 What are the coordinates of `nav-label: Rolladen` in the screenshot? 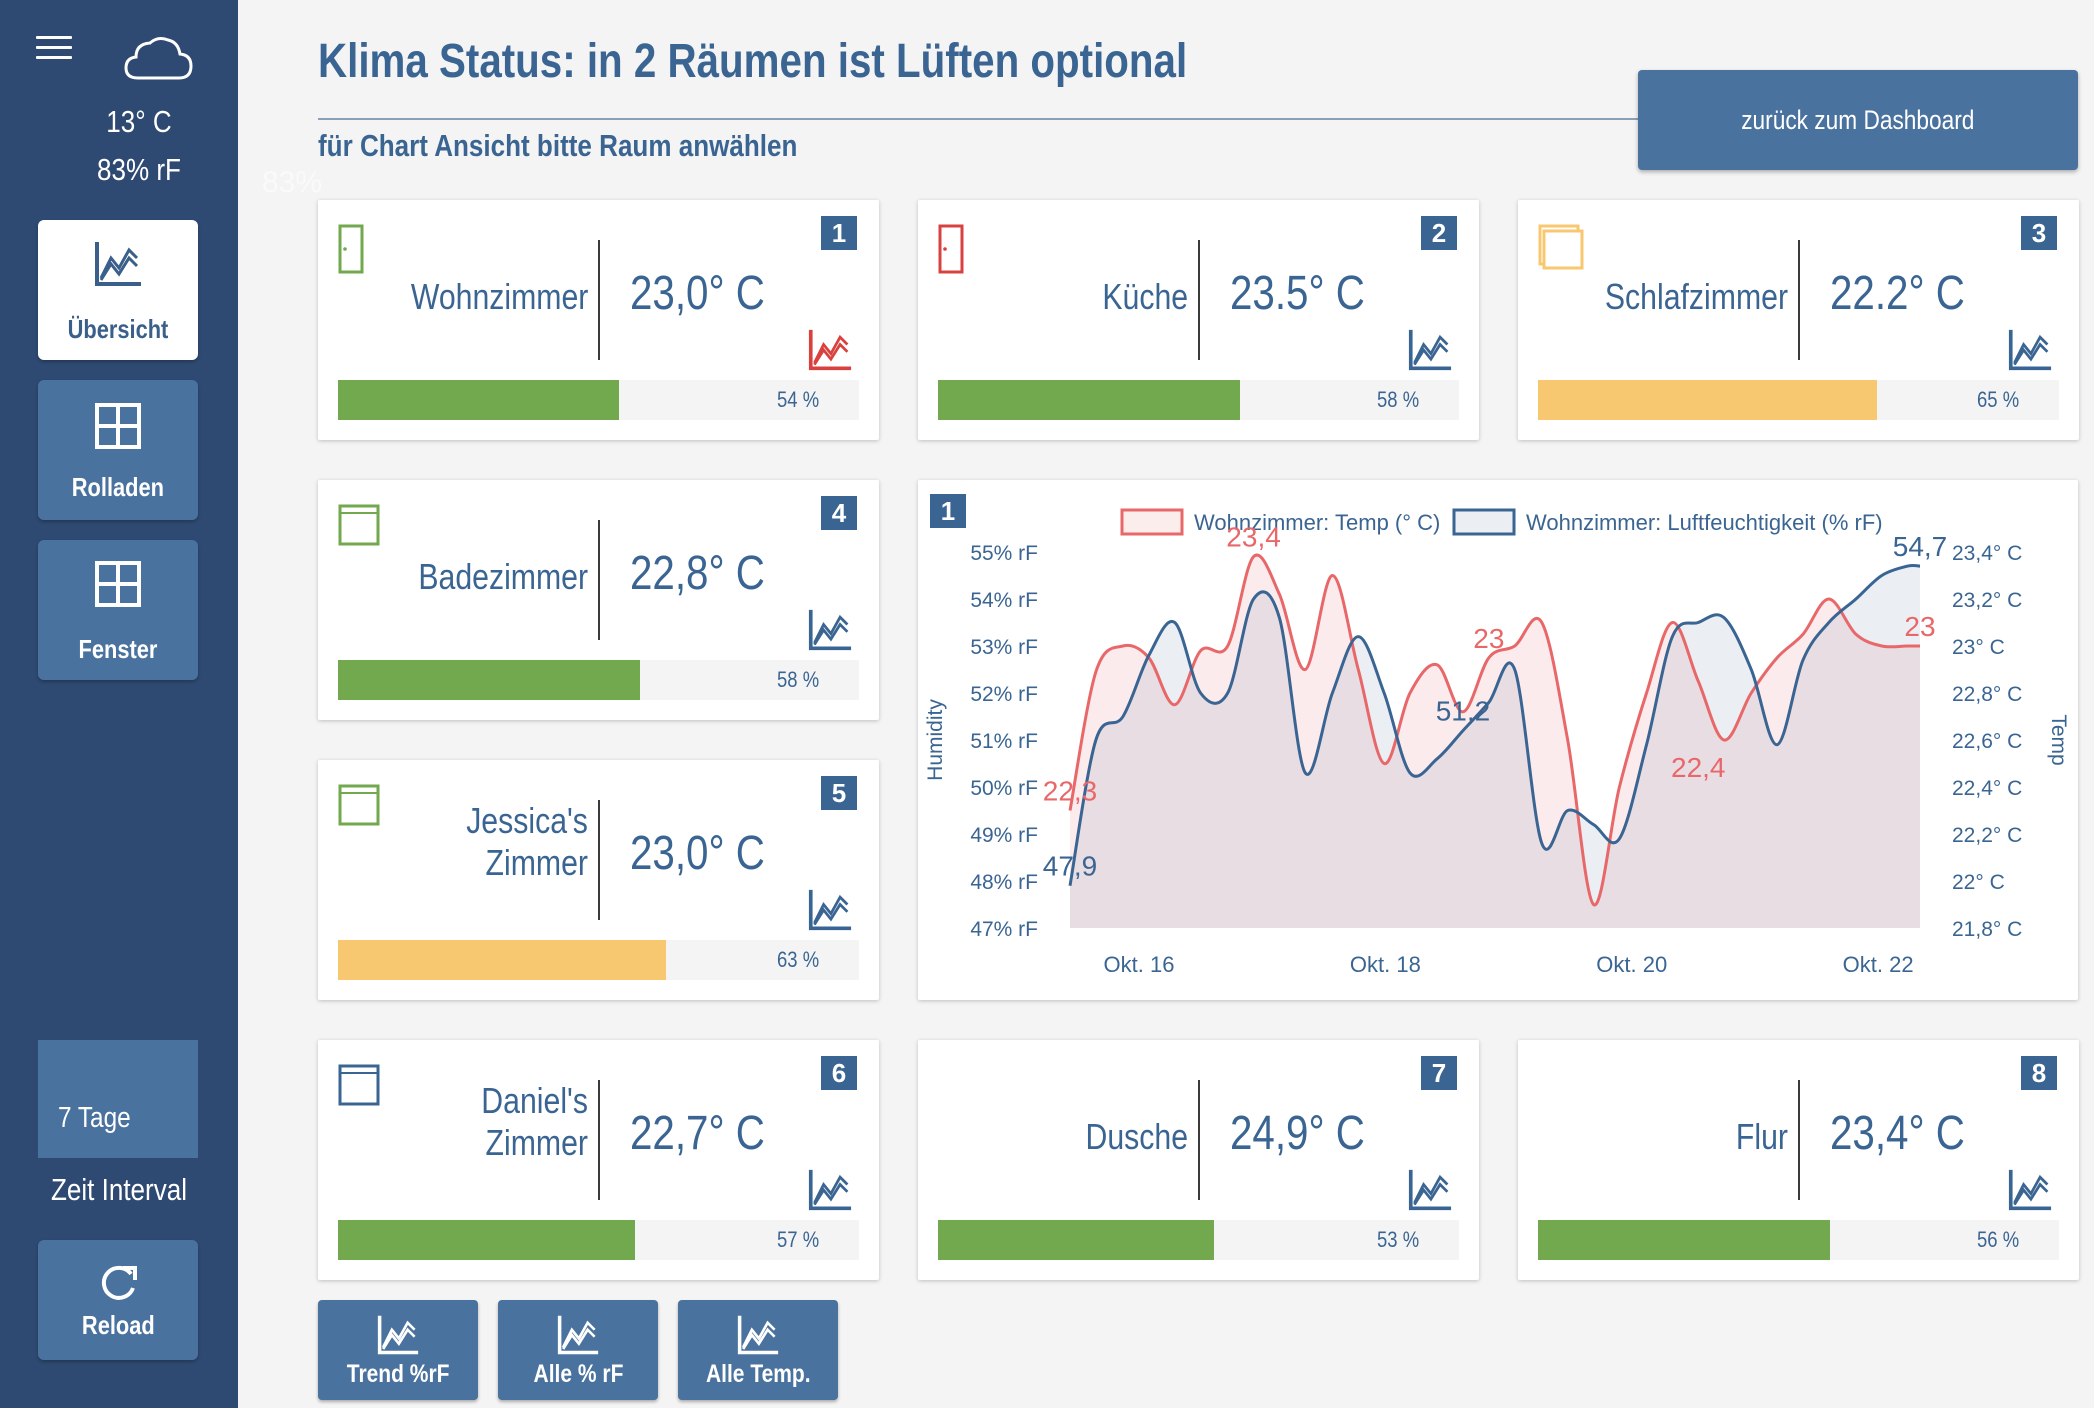 It's located at (118, 487).